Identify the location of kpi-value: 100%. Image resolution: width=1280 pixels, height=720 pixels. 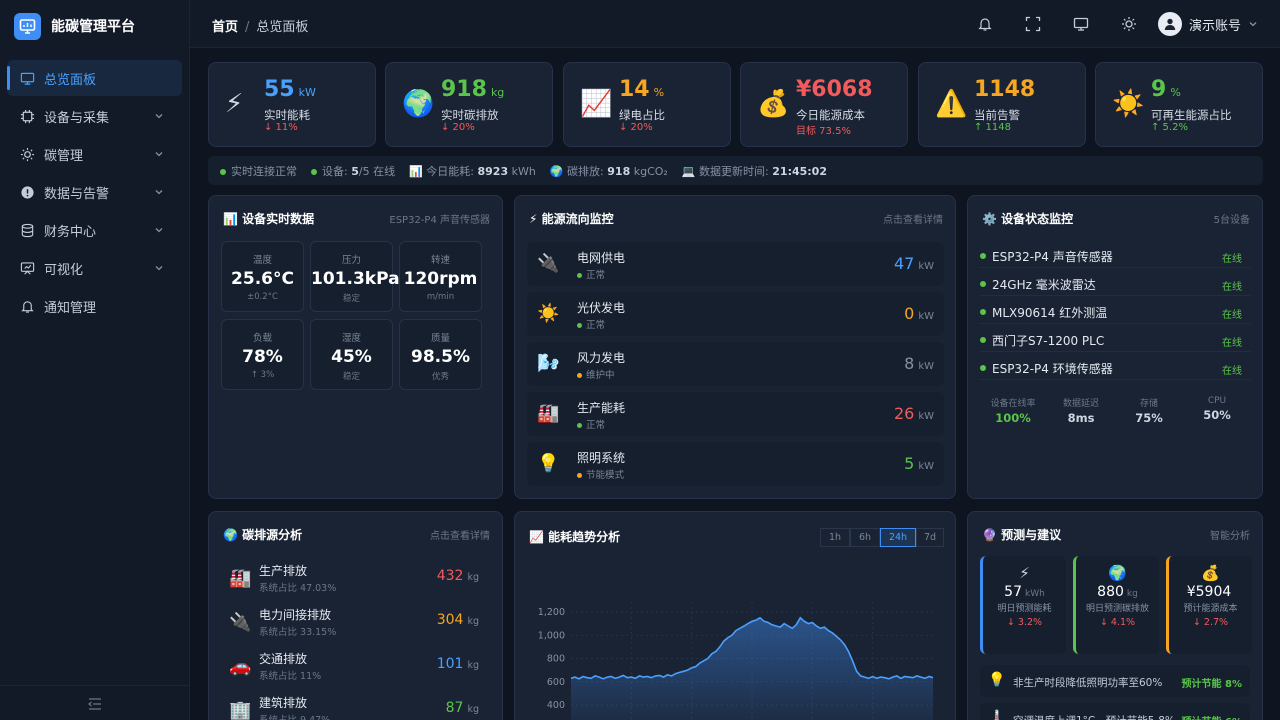
(1013, 418).